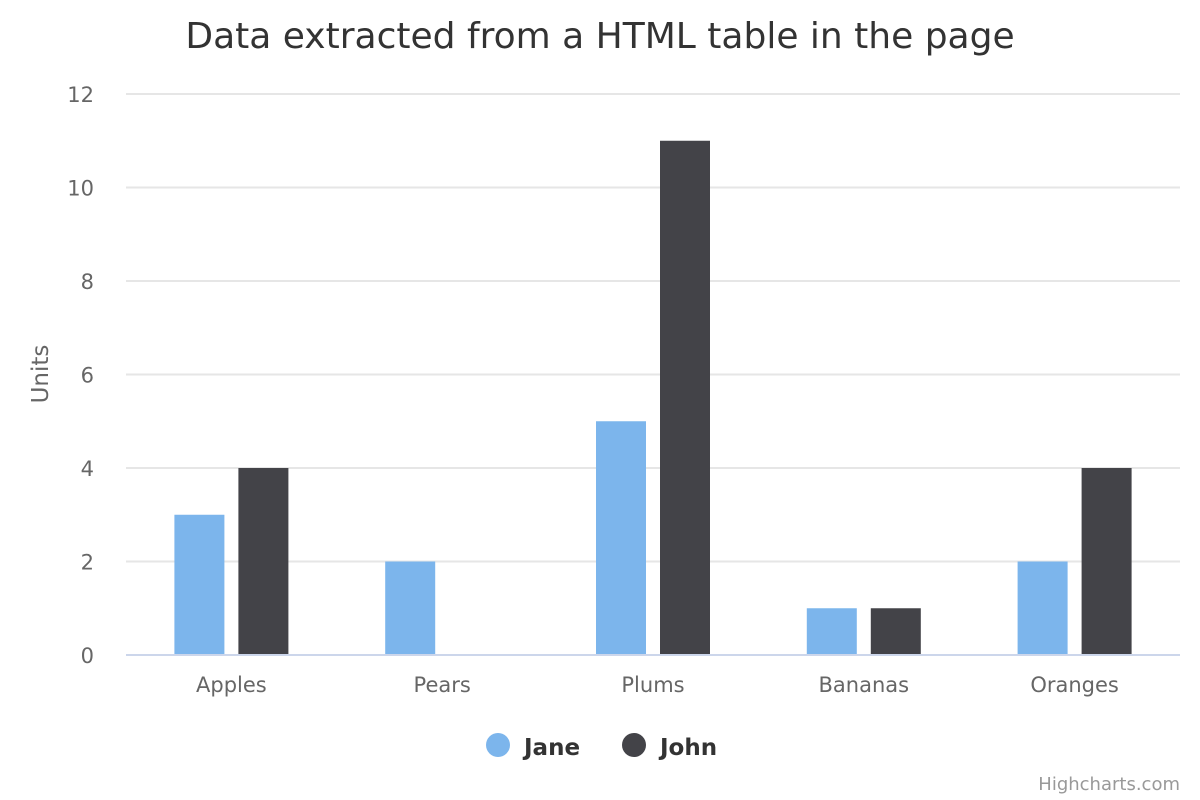  I want to click on legend: Jane John, so click(601, 747).